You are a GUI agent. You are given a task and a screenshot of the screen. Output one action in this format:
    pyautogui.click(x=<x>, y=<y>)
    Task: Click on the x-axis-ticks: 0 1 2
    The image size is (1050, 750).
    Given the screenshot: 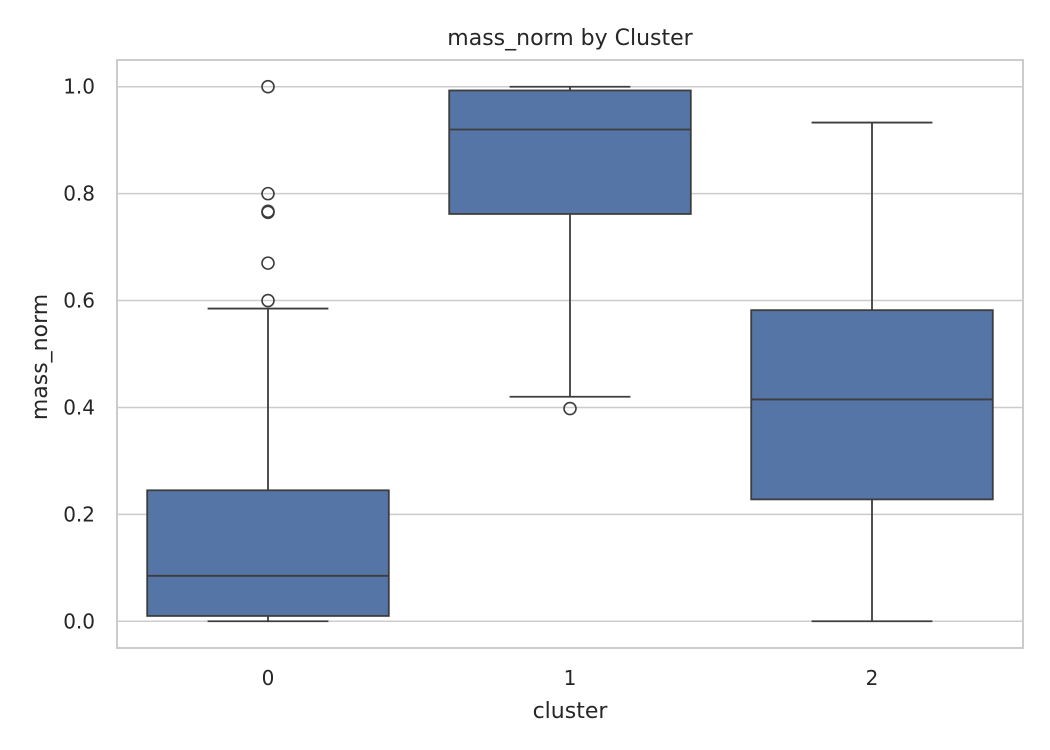 What is the action you would take?
    pyautogui.click(x=570, y=678)
    